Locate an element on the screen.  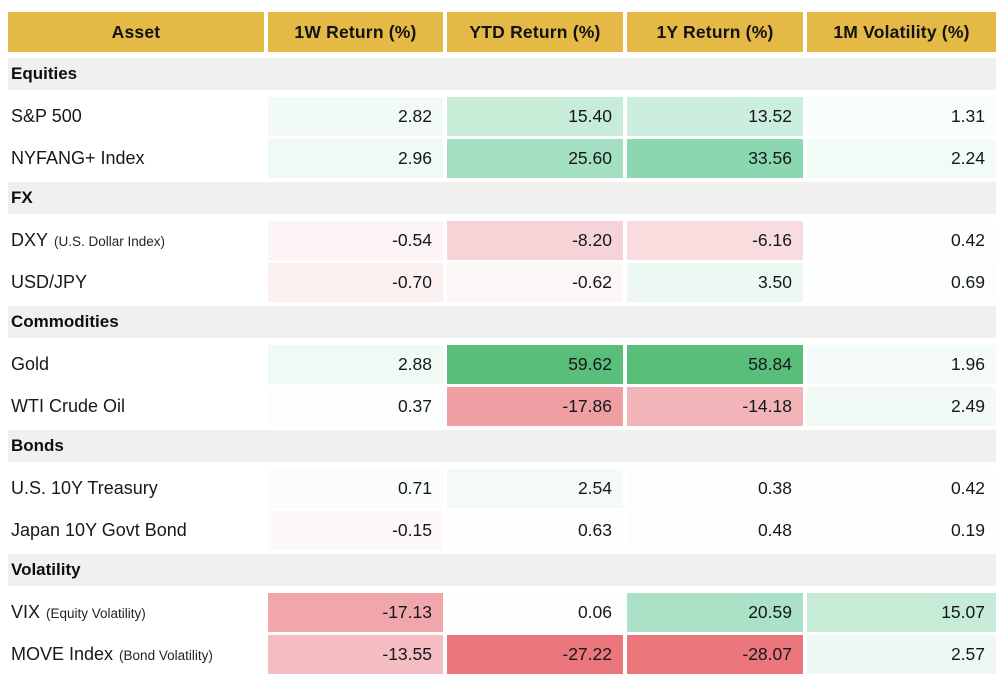
cell-1m-volatility: 0.19 is located at coordinates (901, 530).